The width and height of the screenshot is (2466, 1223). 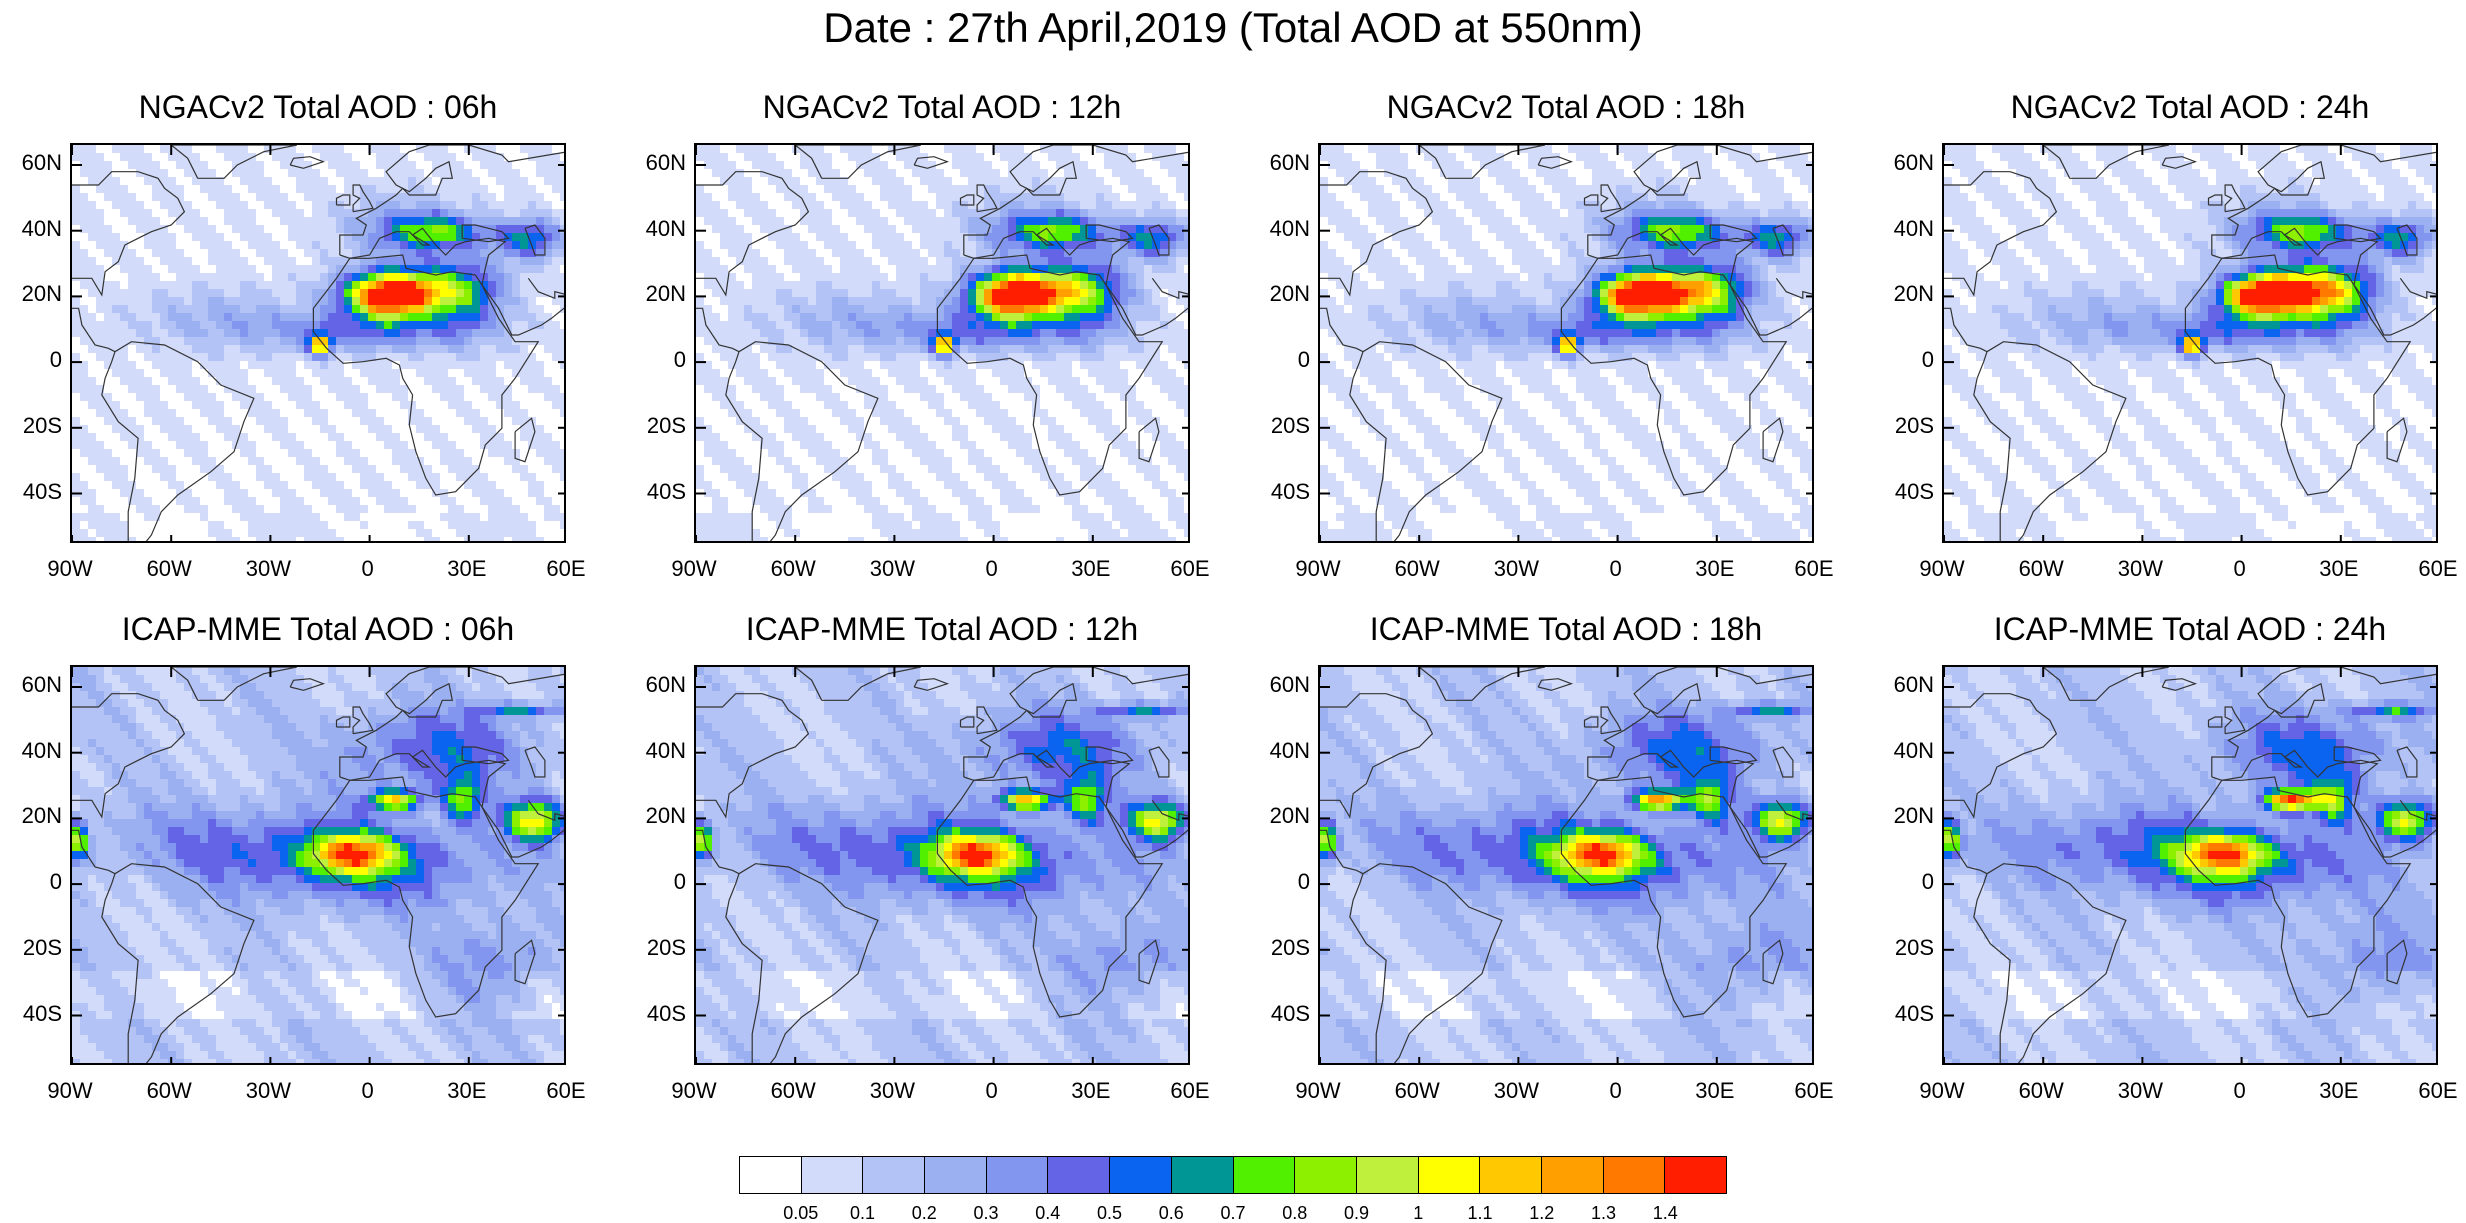 What do you see at coordinates (1233, 1213) in the screenshot?
I see `colorbar-label: 0.7` at bounding box center [1233, 1213].